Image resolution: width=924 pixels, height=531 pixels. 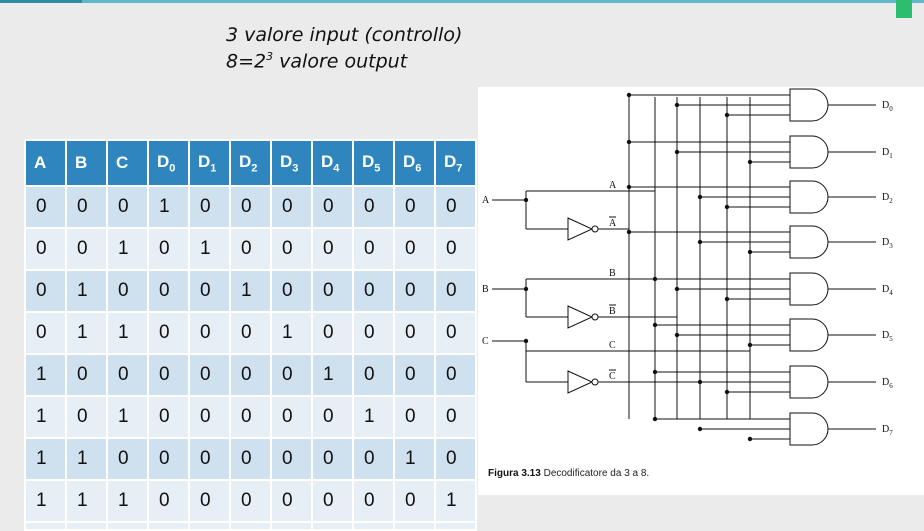 What do you see at coordinates (246, 61) in the screenshot?
I see `note-formula-base: 8=2` at bounding box center [246, 61].